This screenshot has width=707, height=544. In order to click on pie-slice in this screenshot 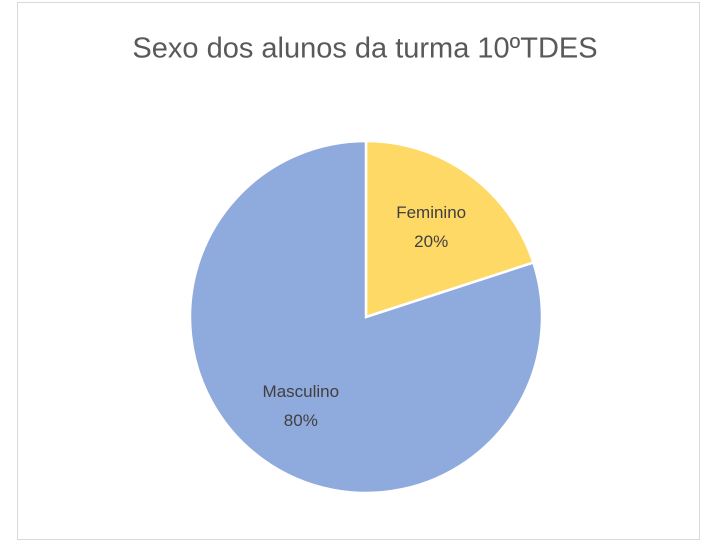, I will do `click(449, 229)`.